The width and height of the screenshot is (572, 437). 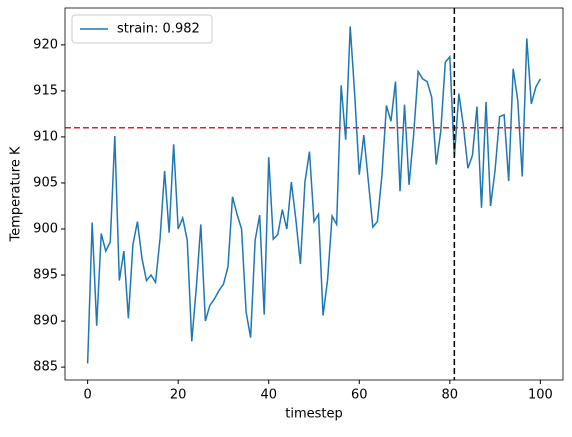 I want to click on y-tick-label: 910, so click(x=45, y=136).